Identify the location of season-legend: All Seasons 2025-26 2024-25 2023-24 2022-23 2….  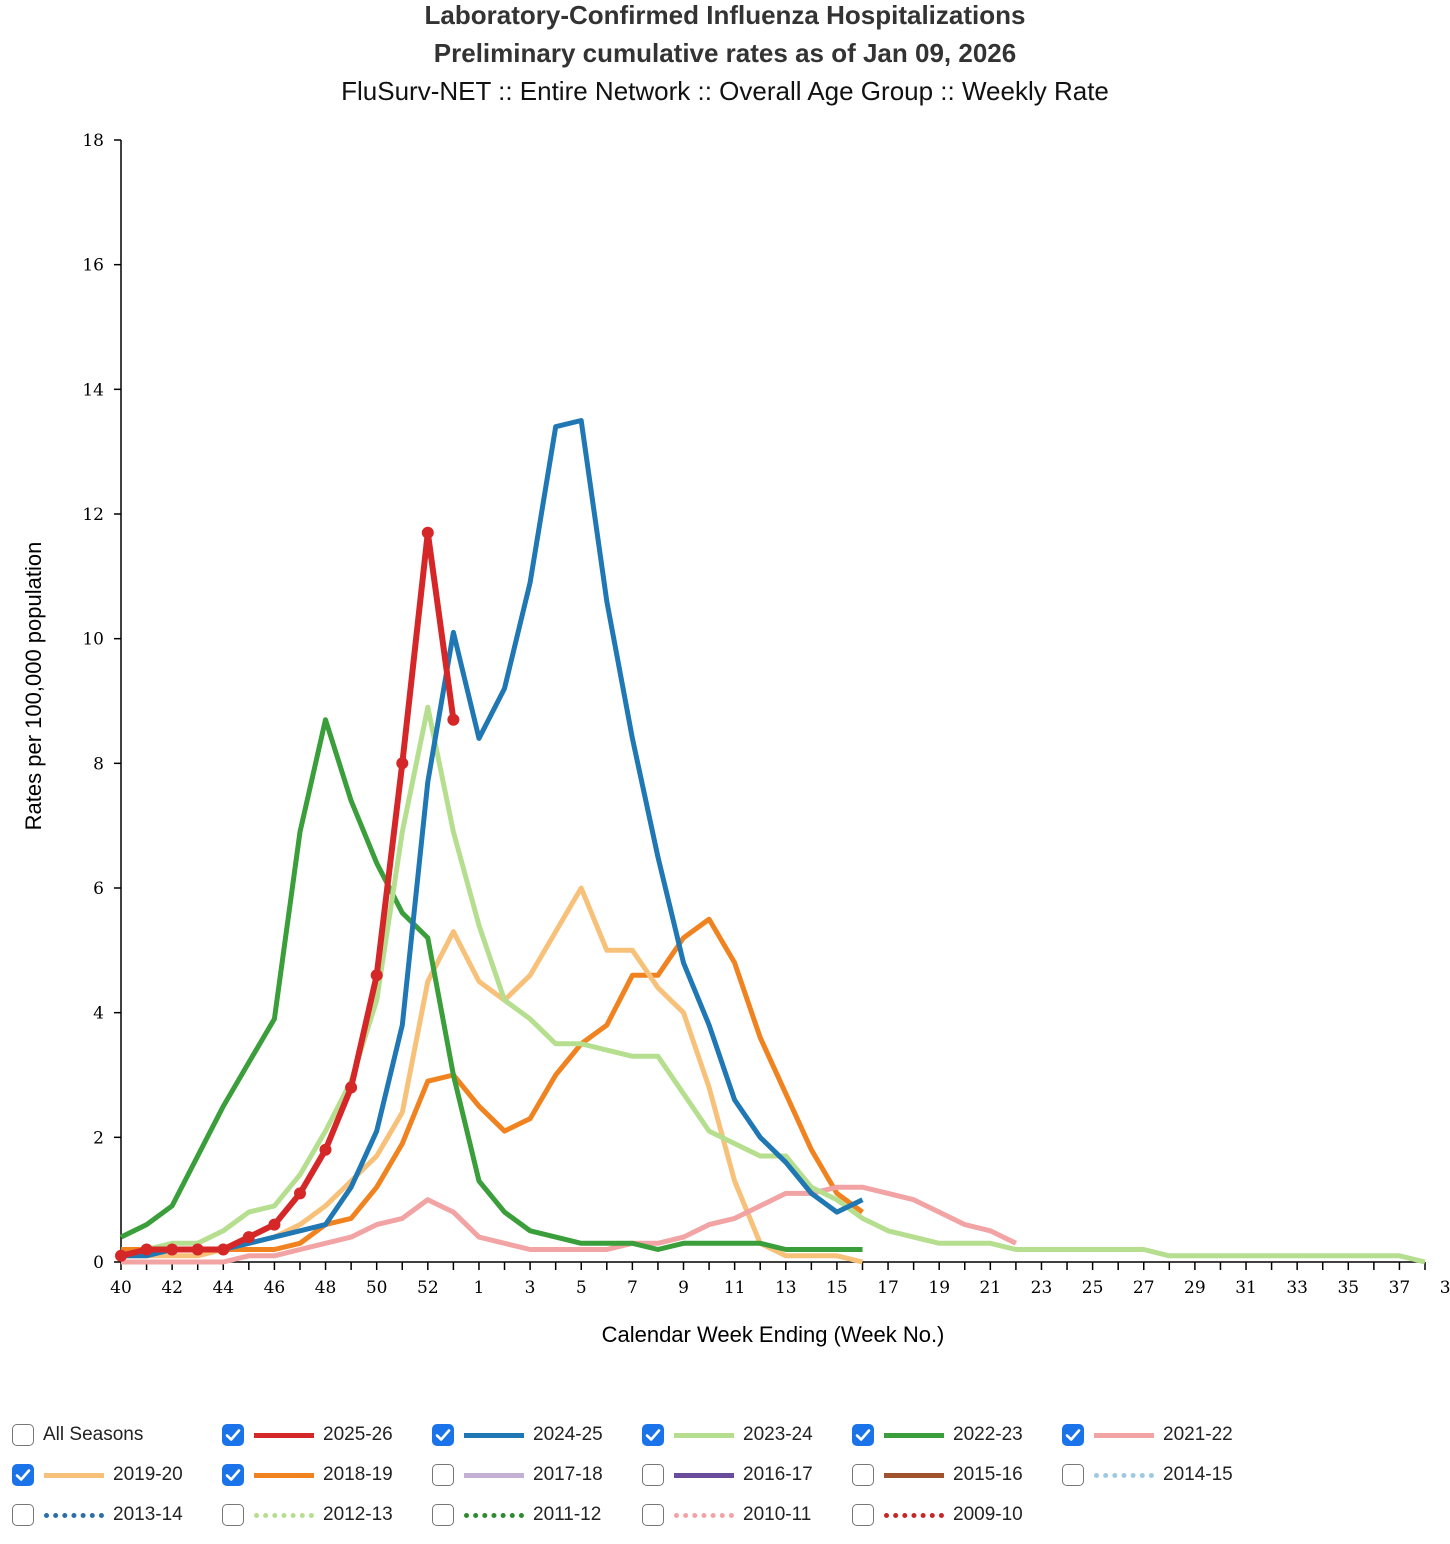
(725, 1475).